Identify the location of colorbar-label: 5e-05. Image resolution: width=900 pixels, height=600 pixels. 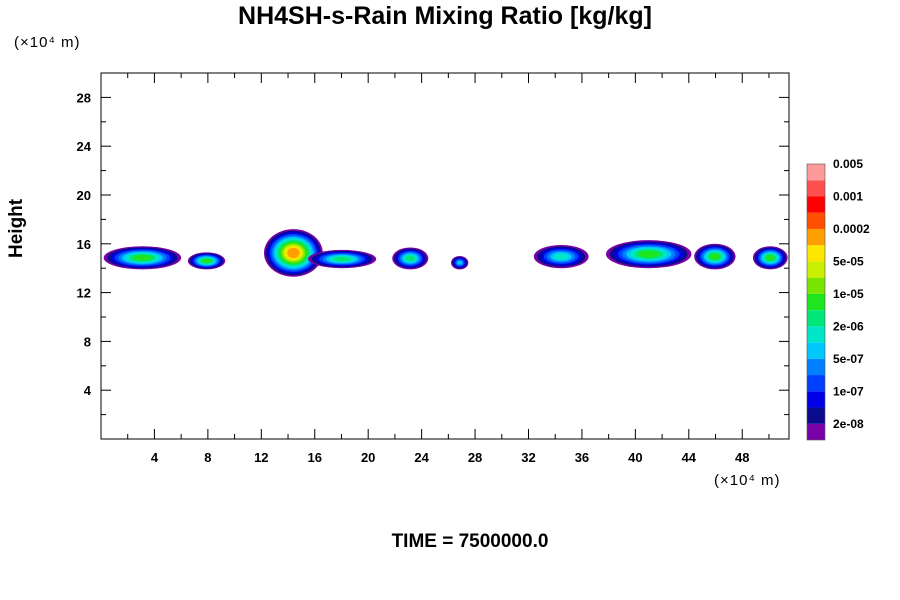
(848, 261).